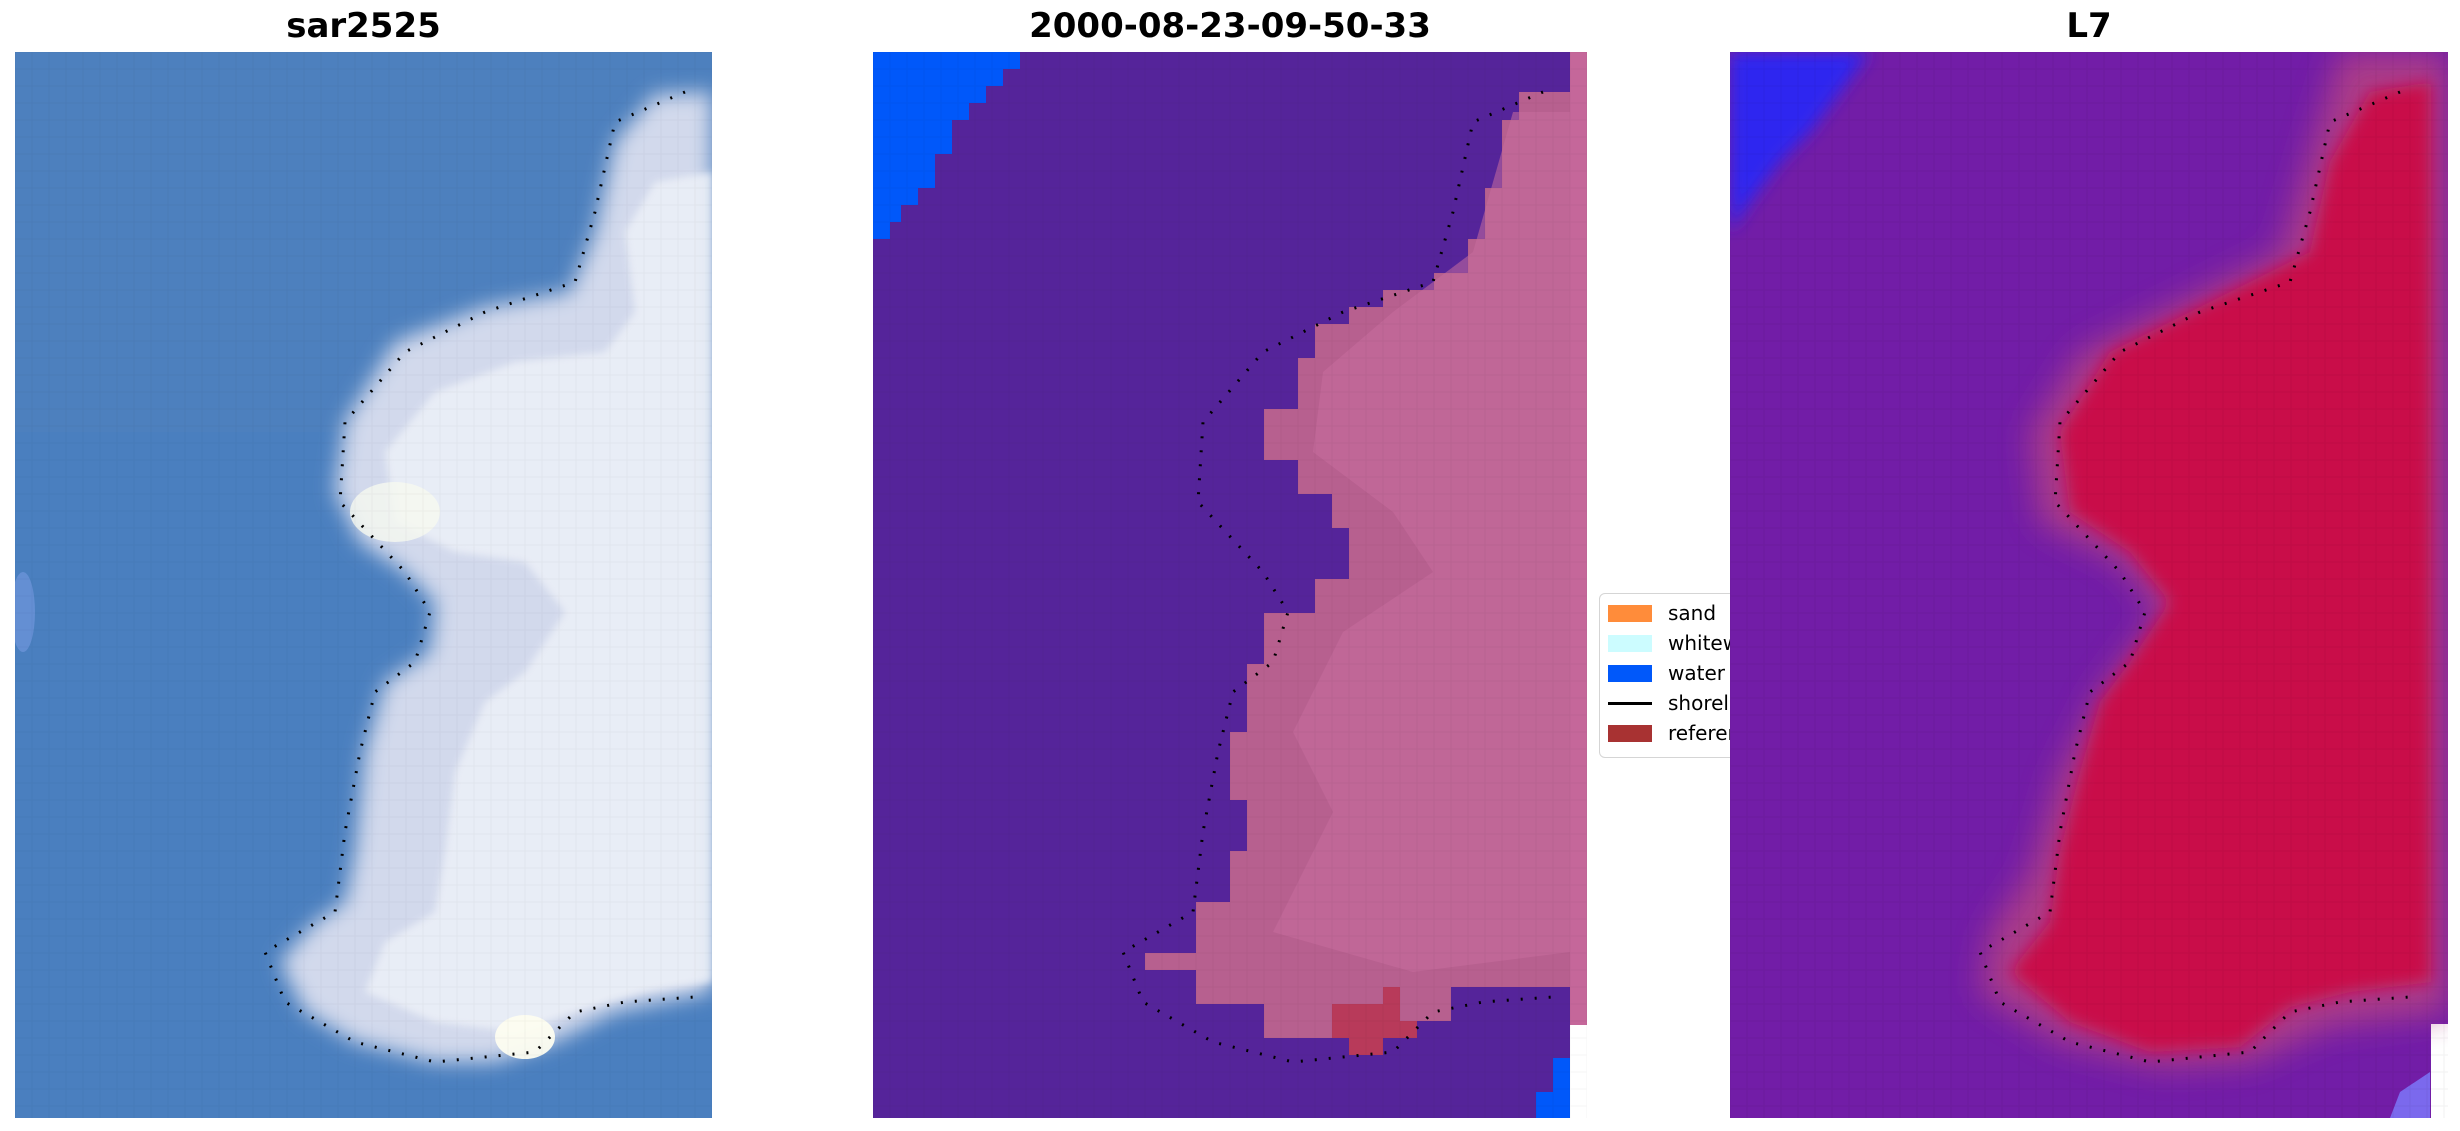 The height and width of the screenshot is (1131, 2460). What do you see at coordinates (1630, 733) in the screenshot?
I see `reference-swatch` at bounding box center [1630, 733].